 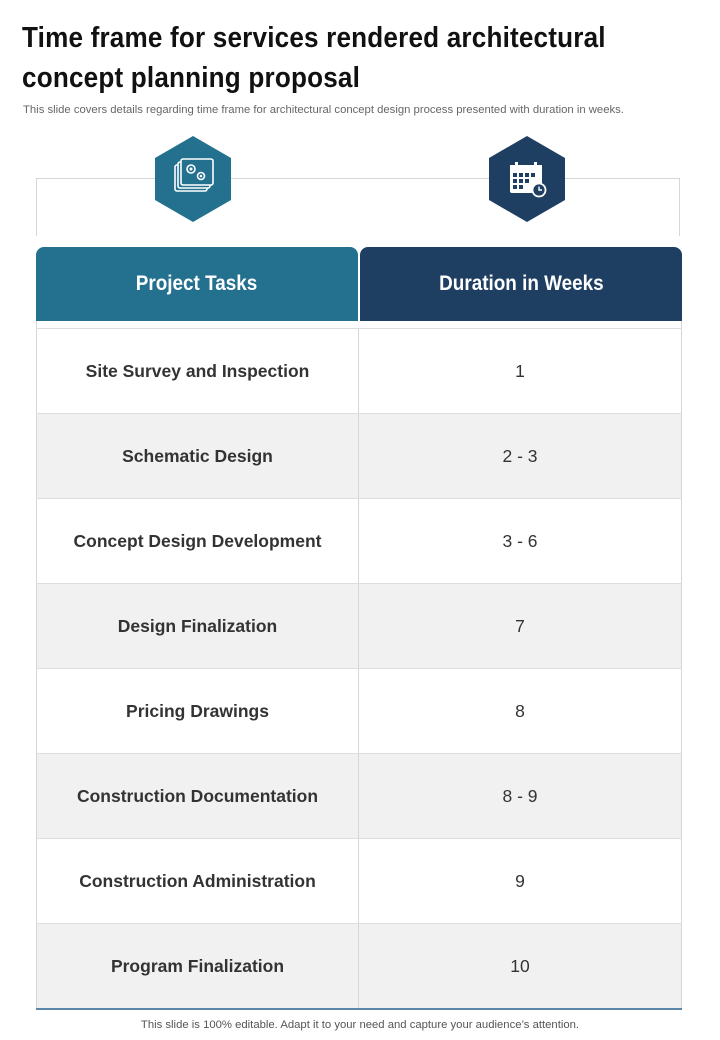 I want to click on task-cell: Program Finalization, so click(x=197, y=966).